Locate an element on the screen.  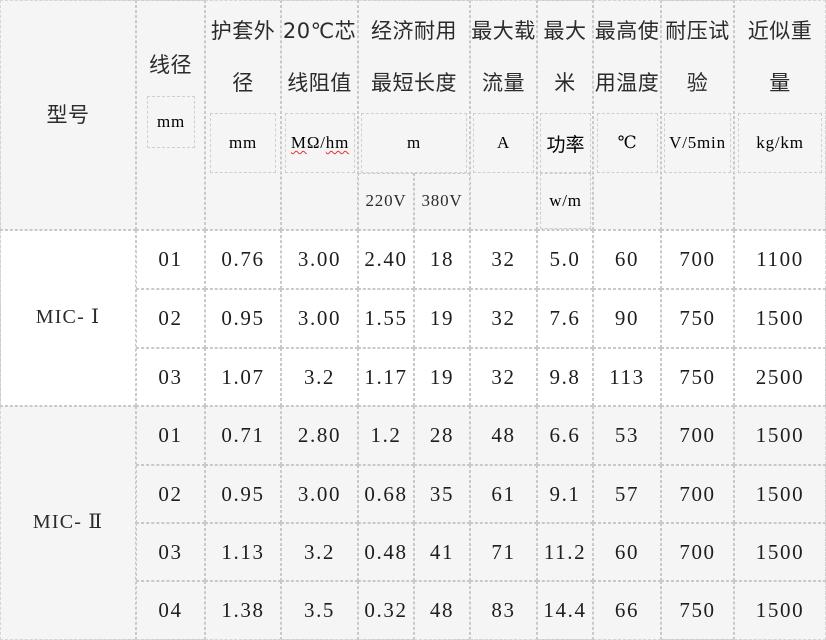
cell-len-220v: 48 is located at coordinates (442, 610).